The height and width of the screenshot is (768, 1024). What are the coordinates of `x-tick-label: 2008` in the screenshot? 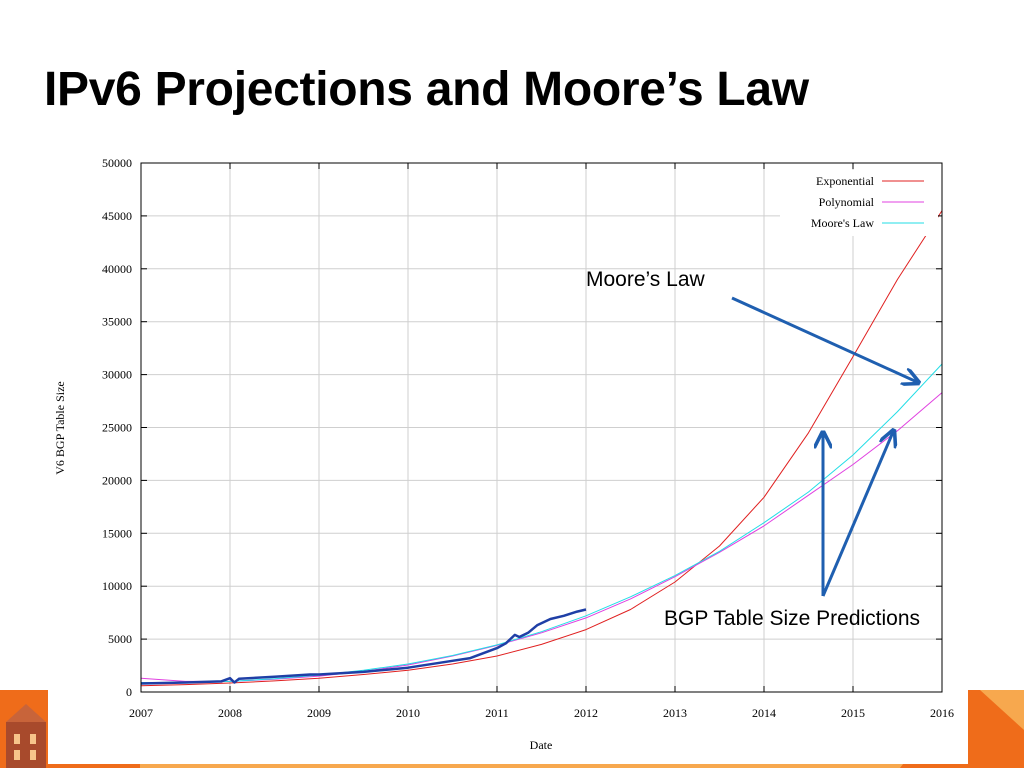 It's located at (230, 713).